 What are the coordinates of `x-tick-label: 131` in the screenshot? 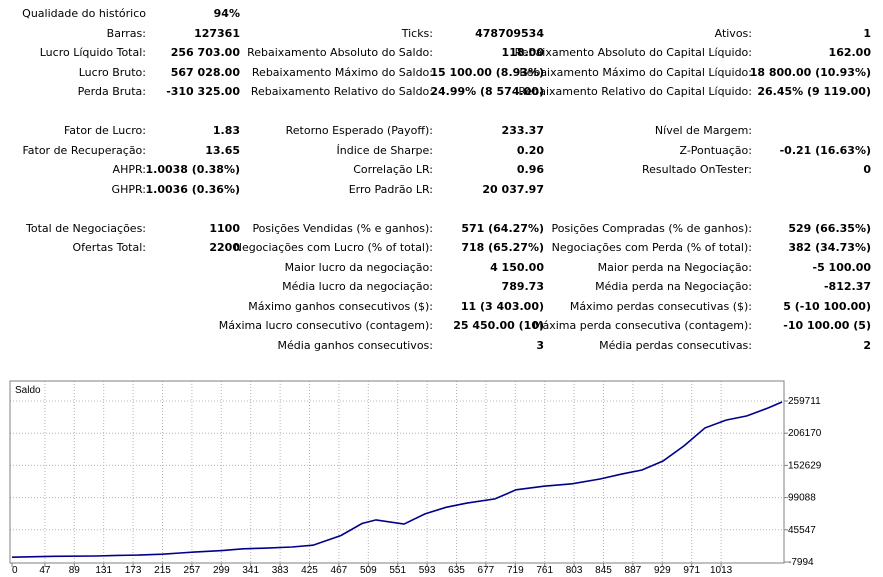 It's located at (103, 570).